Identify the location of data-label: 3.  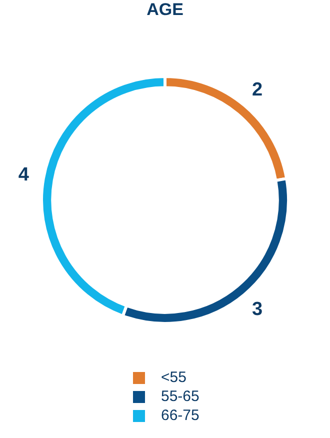
(257, 309).